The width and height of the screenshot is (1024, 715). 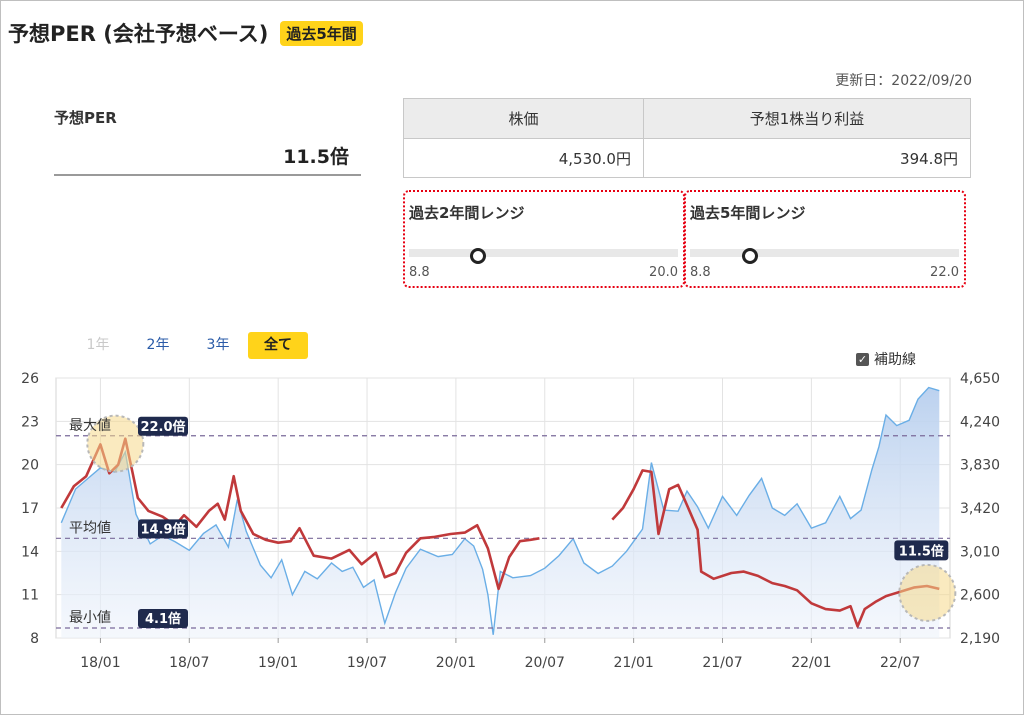 What do you see at coordinates (30, 552) in the screenshot?
I see `y-left-tick-label: 14` at bounding box center [30, 552].